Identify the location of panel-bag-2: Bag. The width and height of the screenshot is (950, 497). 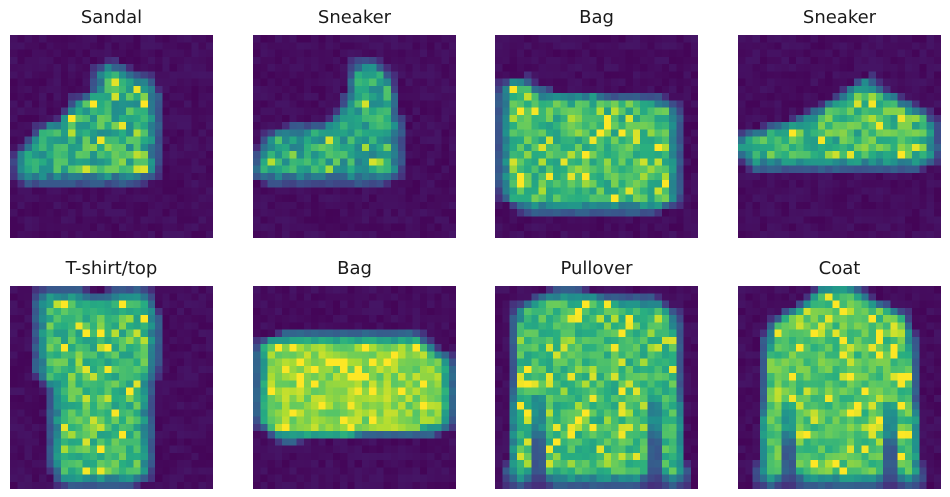
(354, 372).